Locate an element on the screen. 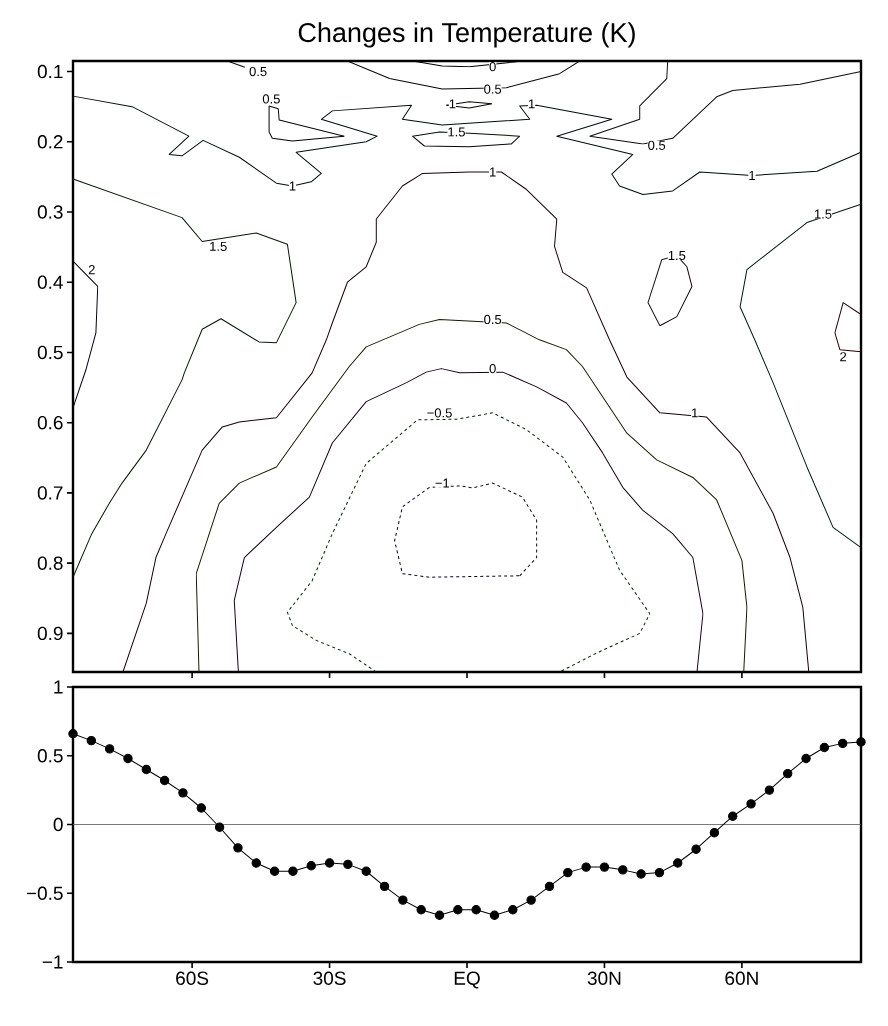  x-tick-label: 60N is located at coordinates (741, 978).